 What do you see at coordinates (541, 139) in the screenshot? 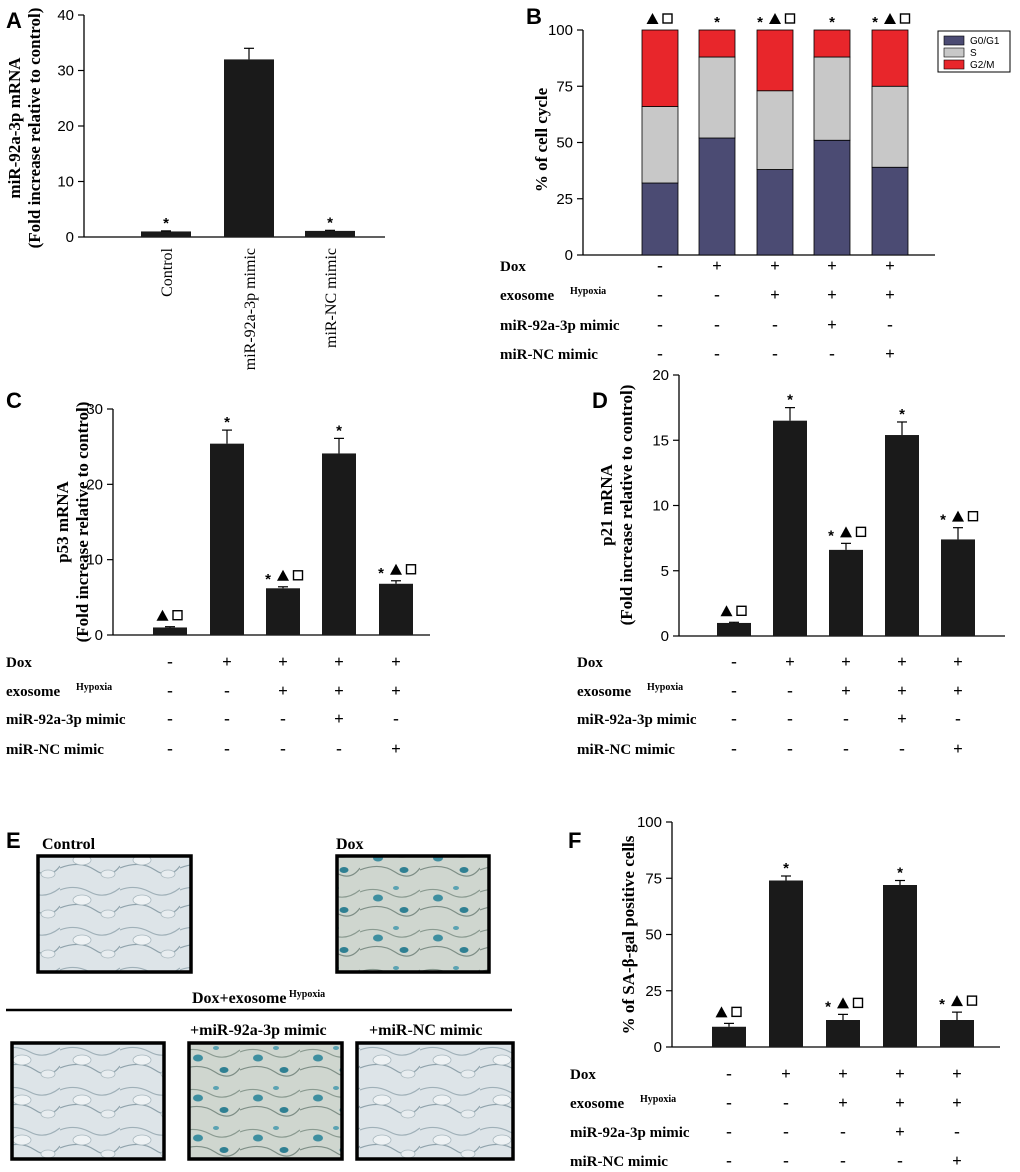
I see `panel-b-ylabel: % of cell cycle` at bounding box center [541, 139].